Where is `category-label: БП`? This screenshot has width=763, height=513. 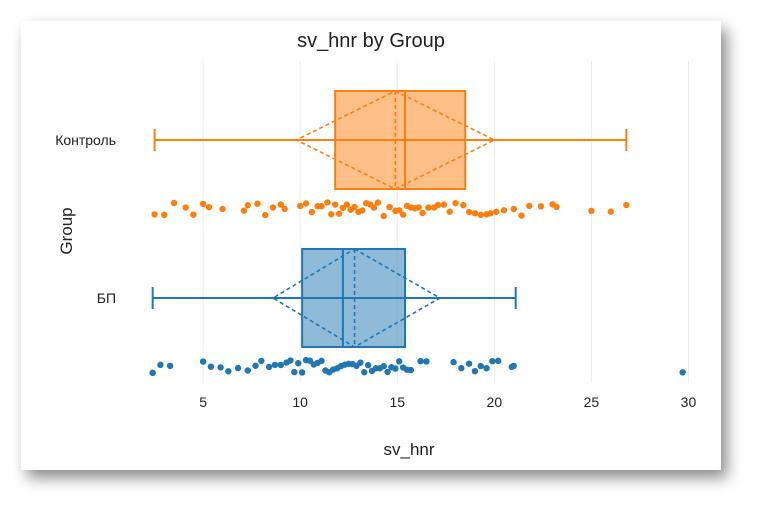
category-label: БП is located at coordinates (106, 298).